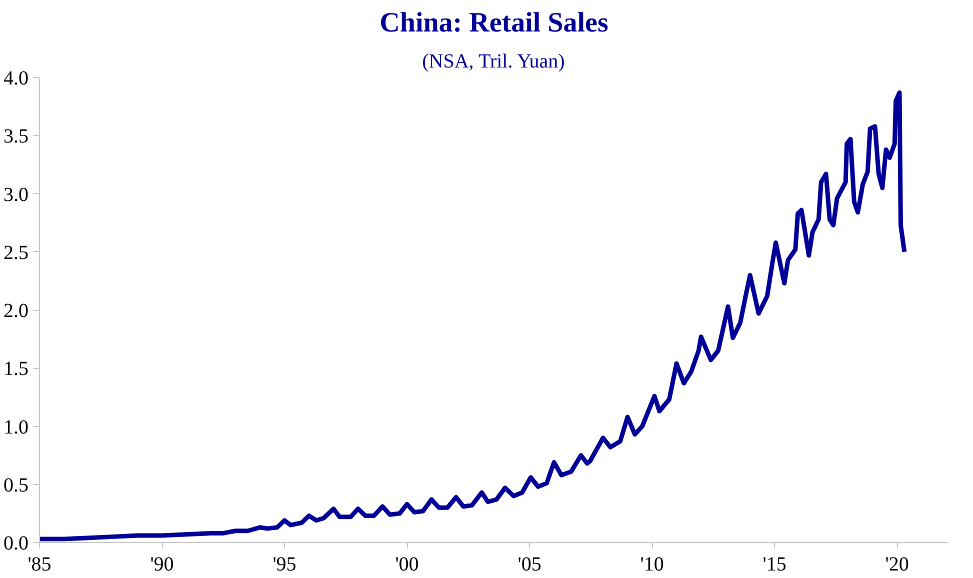 The image size is (973, 578). What do you see at coordinates (16, 195) in the screenshot?
I see `y-tick-label: 3.0` at bounding box center [16, 195].